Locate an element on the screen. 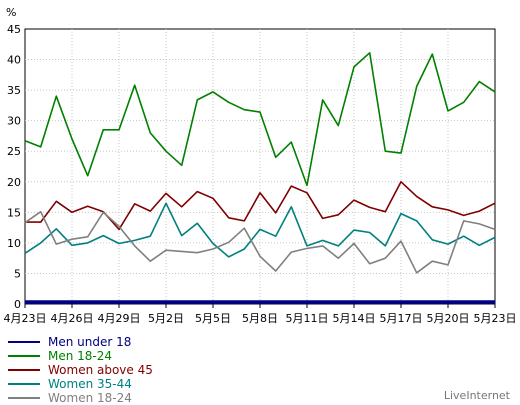  x-tick-label: 5月11日 is located at coordinates (307, 318).